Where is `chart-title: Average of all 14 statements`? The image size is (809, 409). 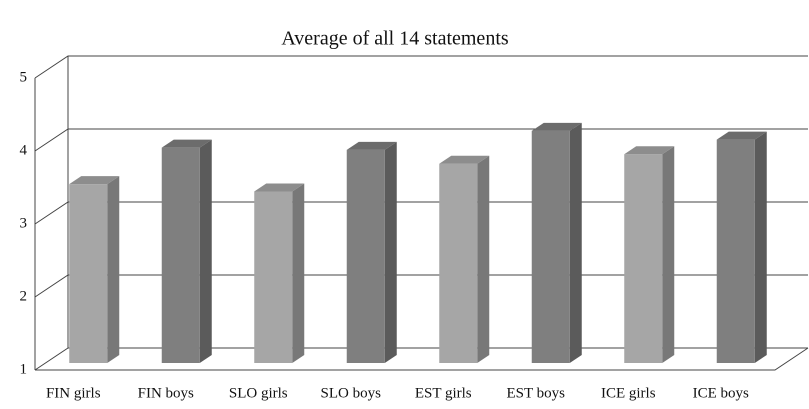
chart-title: Average of all 14 statements is located at coordinates (395, 39).